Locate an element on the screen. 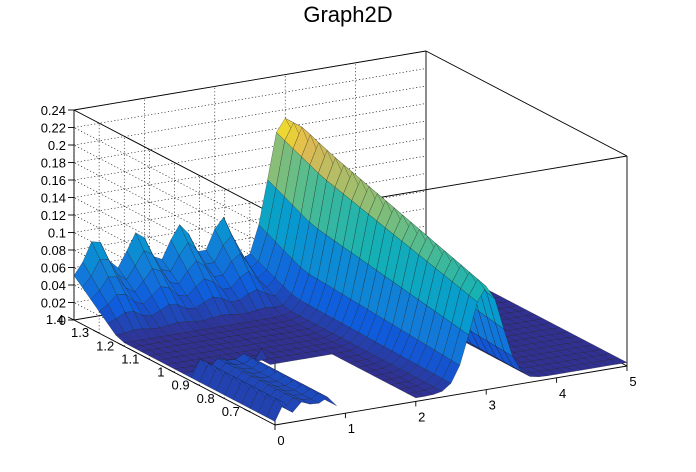 This screenshot has height=472, width=696. z-tick-label: 0.06 is located at coordinates (53, 268).